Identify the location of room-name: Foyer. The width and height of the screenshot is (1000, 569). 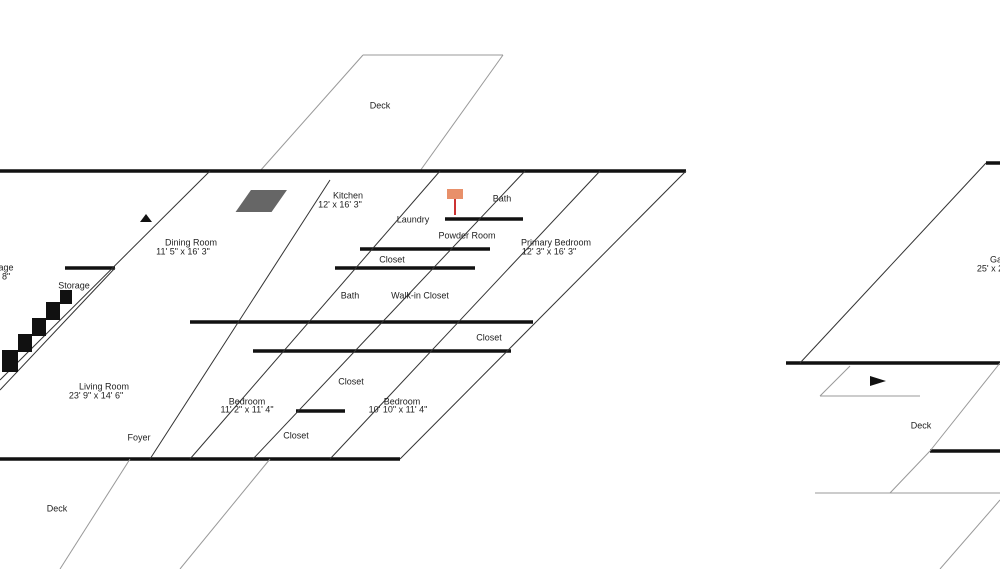
(138, 437).